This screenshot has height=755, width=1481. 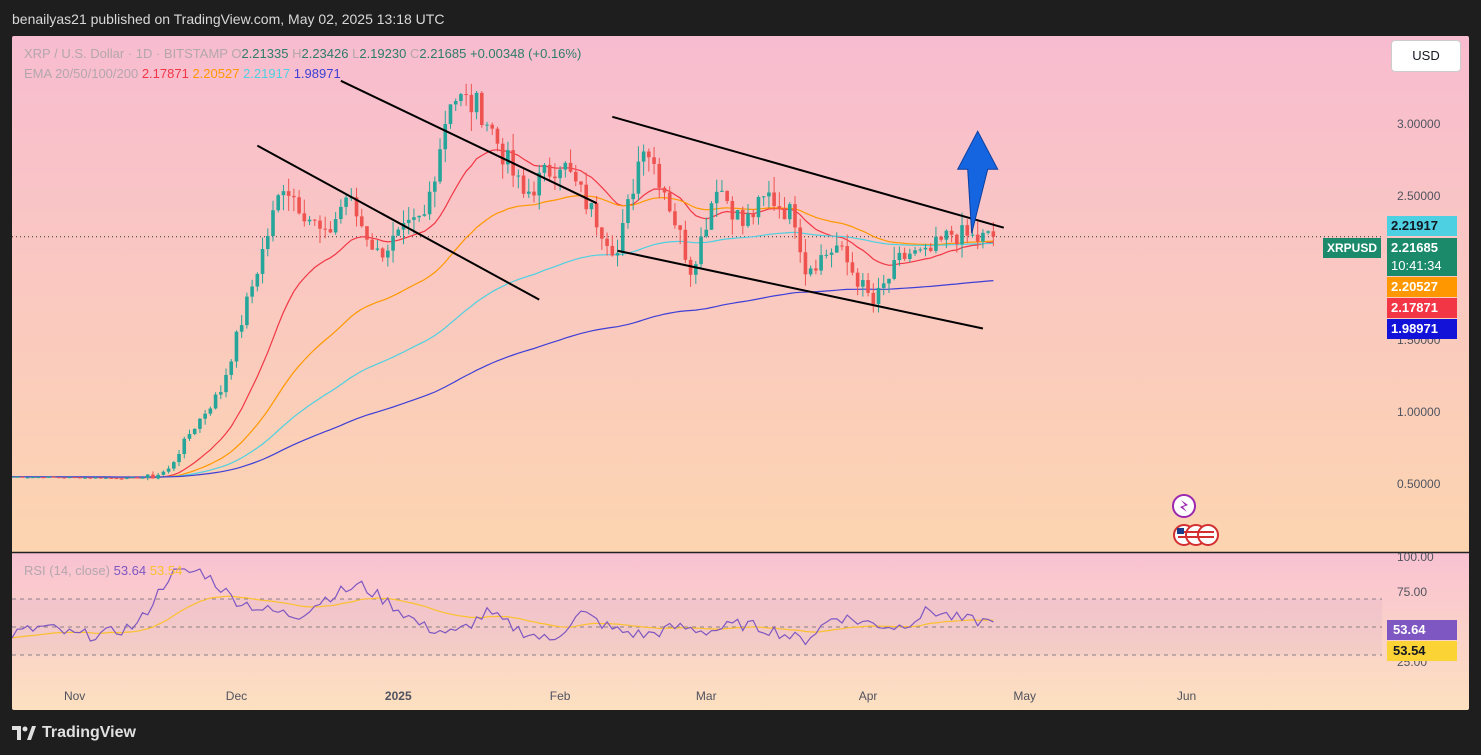 I want to click on rsi-legend: RSI (14, close) 53.64 53.54, so click(x=103, y=570).